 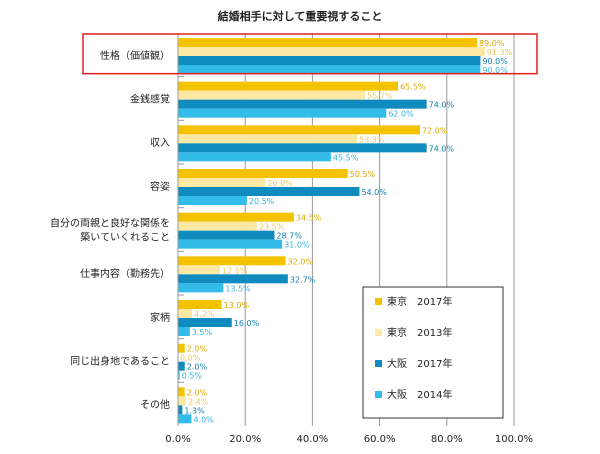 I want to click on category-label: その他, so click(x=155, y=404).